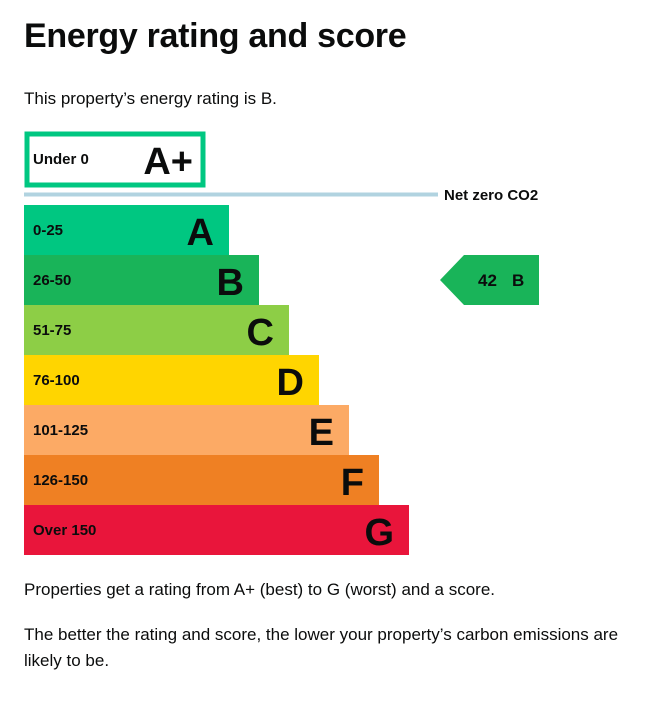 The width and height of the screenshot is (669, 701). I want to click on band-e-bar, so click(186, 430).